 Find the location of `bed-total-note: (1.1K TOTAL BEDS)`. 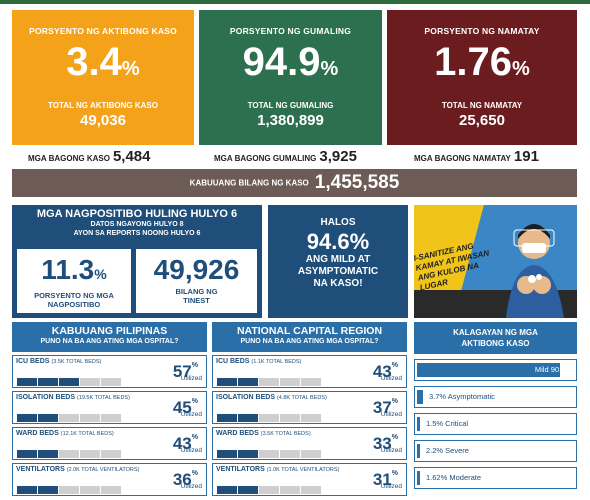

bed-total-note: (1.1K TOTAL BEDS) is located at coordinates (276, 362).